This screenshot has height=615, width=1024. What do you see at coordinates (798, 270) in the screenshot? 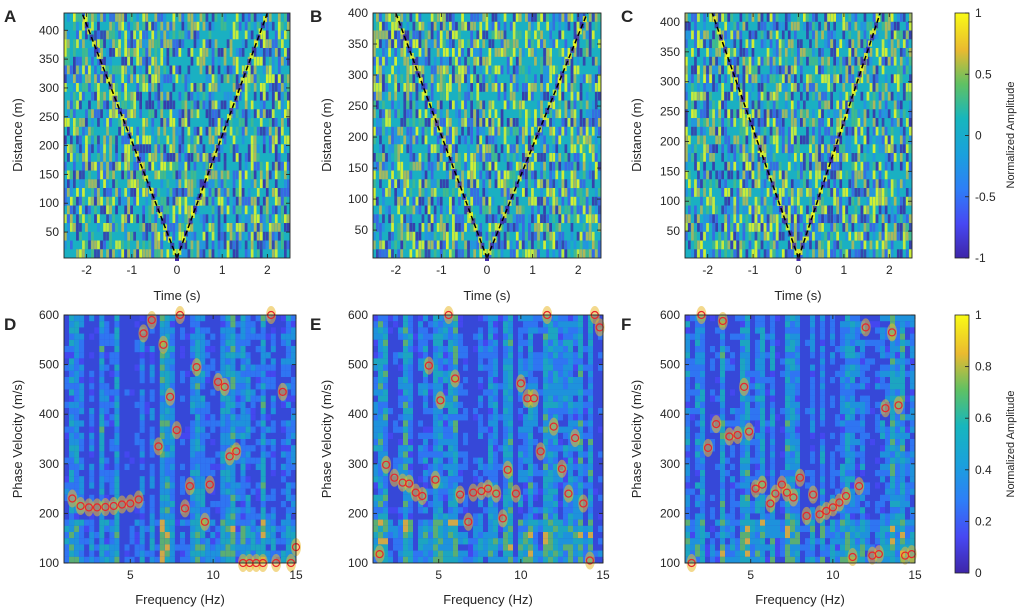
I see `x-tick-label-C: 0` at bounding box center [798, 270].